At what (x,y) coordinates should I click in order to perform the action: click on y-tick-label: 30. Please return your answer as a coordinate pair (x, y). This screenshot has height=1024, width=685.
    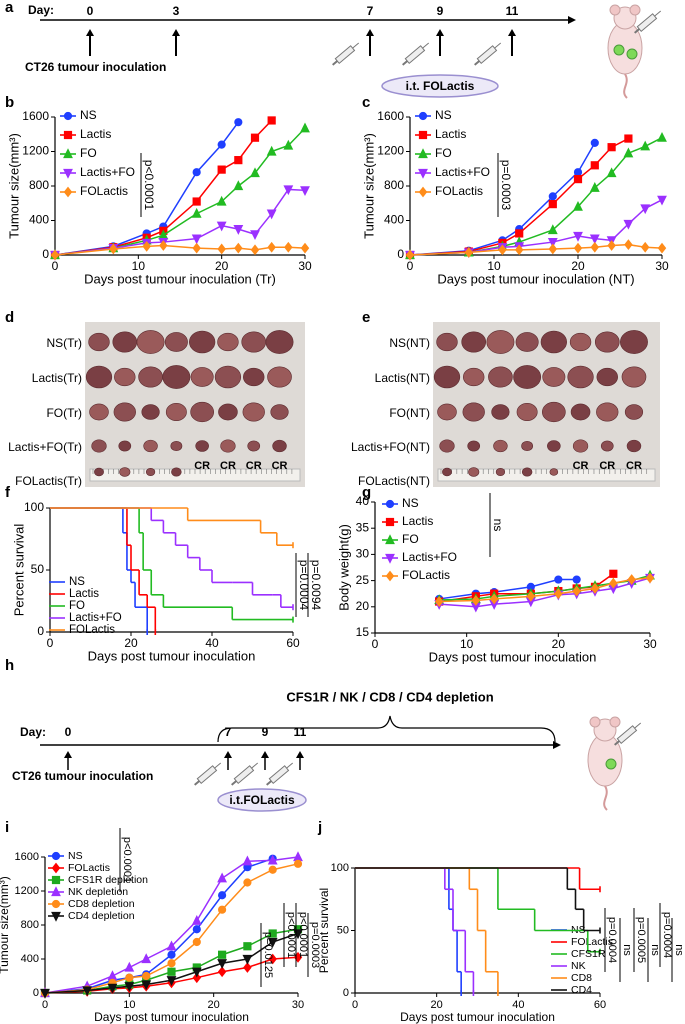
    Looking at the image, I should click on (363, 554).